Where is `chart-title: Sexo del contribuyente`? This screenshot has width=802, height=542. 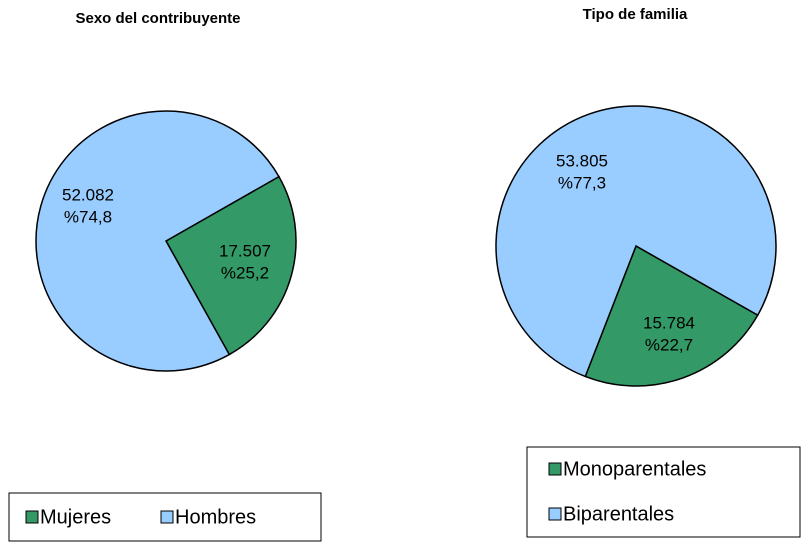
chart-title: Sexo del contribuyente is located at coordinates (157, 18).